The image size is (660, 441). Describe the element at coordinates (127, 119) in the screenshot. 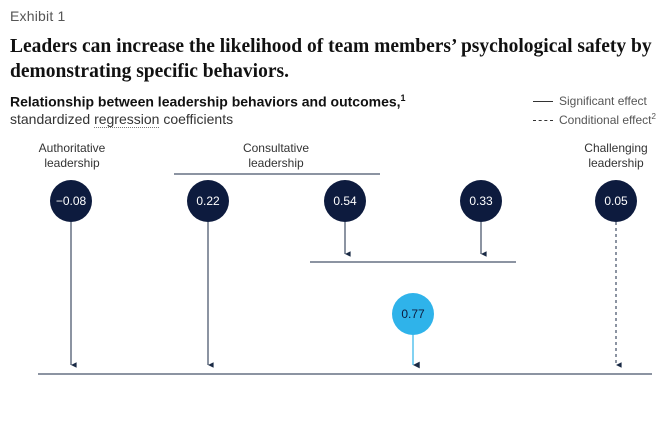

I see `units-dotted-term: regression` at that location.